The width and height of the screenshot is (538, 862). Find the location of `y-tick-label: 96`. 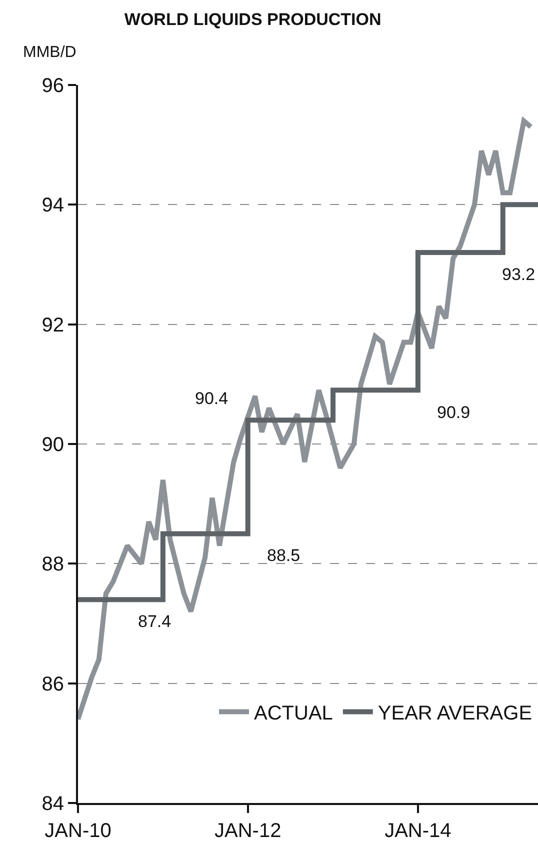

y-tick-label: 96 is located at coordinates (53, 86).